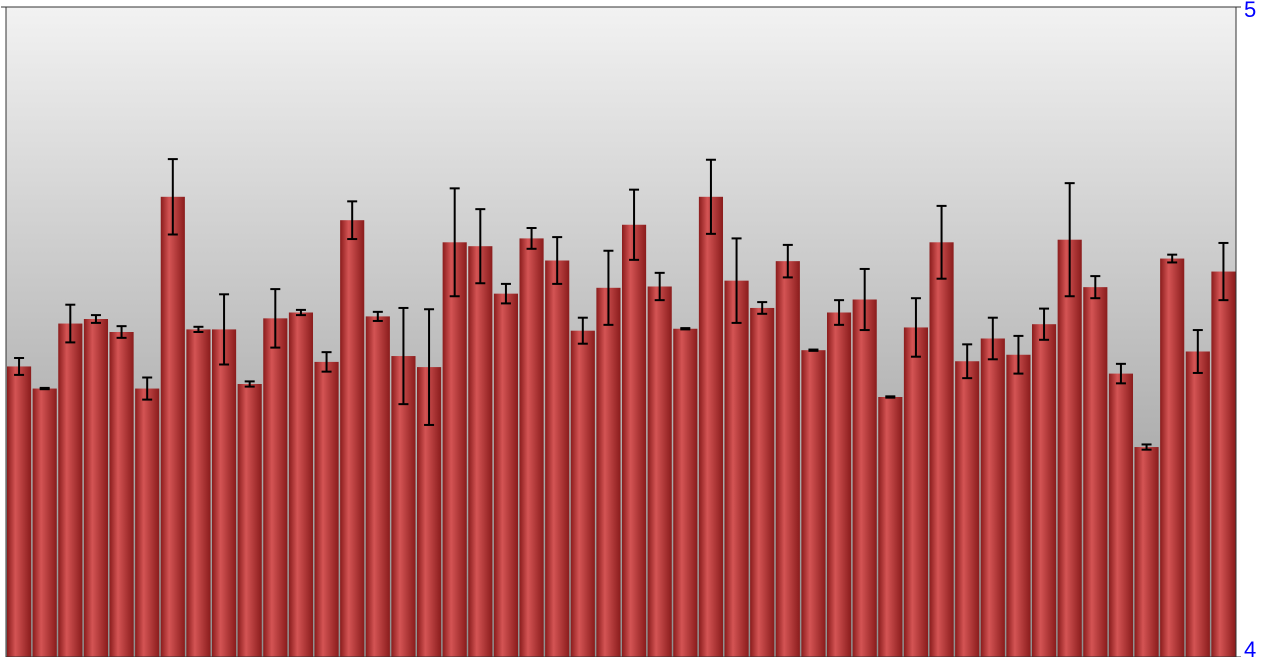 The height and width of the screenshot is (662, 1261). What do you see at coordinates (1250, 647) in the screenshot?
I see `y-tick-label: 4` at bounding box center [1250, 647].